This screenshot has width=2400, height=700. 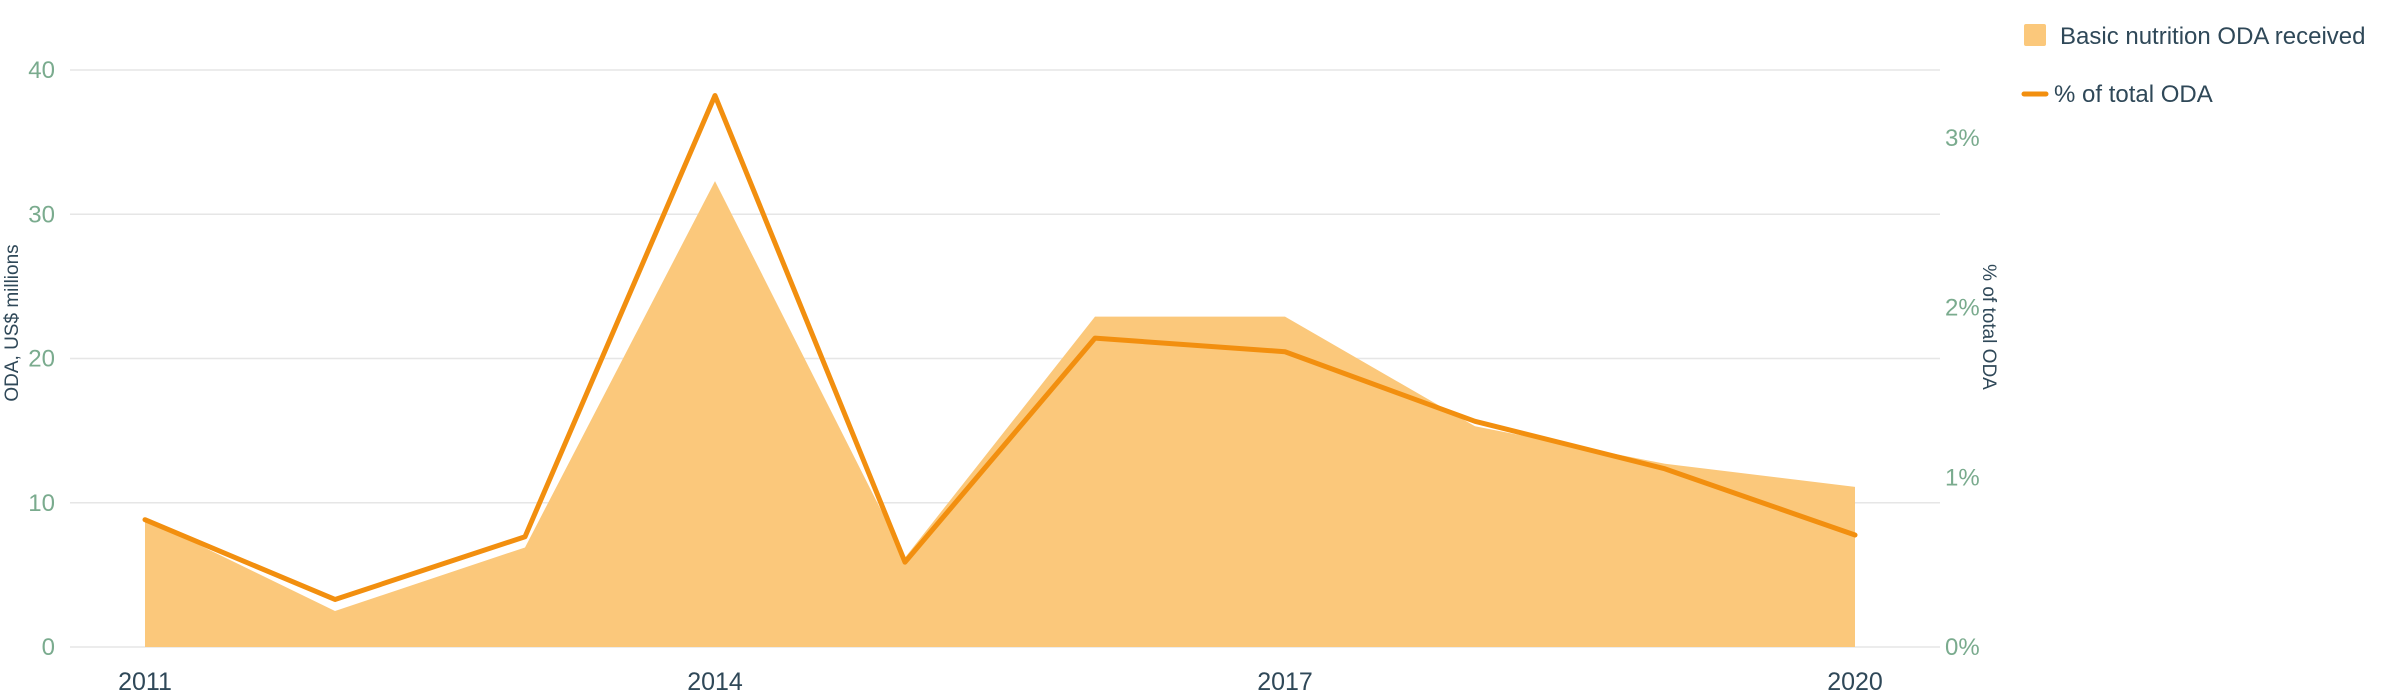 I want to click on y-left-tick-label: 20, so click(x=41, y=359).